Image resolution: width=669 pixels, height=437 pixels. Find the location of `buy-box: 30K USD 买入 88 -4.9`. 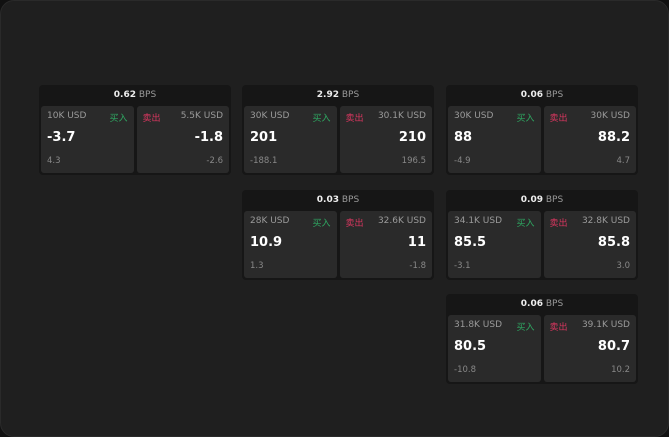

buy-box: 30K USD 买入 88 -4.9 is located at coordinates (494, 139).